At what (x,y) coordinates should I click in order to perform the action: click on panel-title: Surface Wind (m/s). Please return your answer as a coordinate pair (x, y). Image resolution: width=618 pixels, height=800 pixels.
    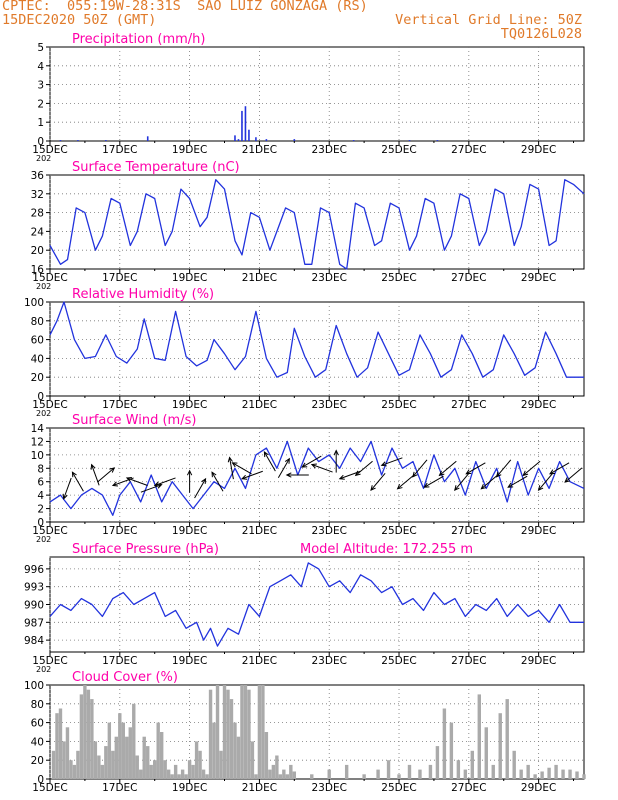
    Looking at the image, I should click on (134, 420).